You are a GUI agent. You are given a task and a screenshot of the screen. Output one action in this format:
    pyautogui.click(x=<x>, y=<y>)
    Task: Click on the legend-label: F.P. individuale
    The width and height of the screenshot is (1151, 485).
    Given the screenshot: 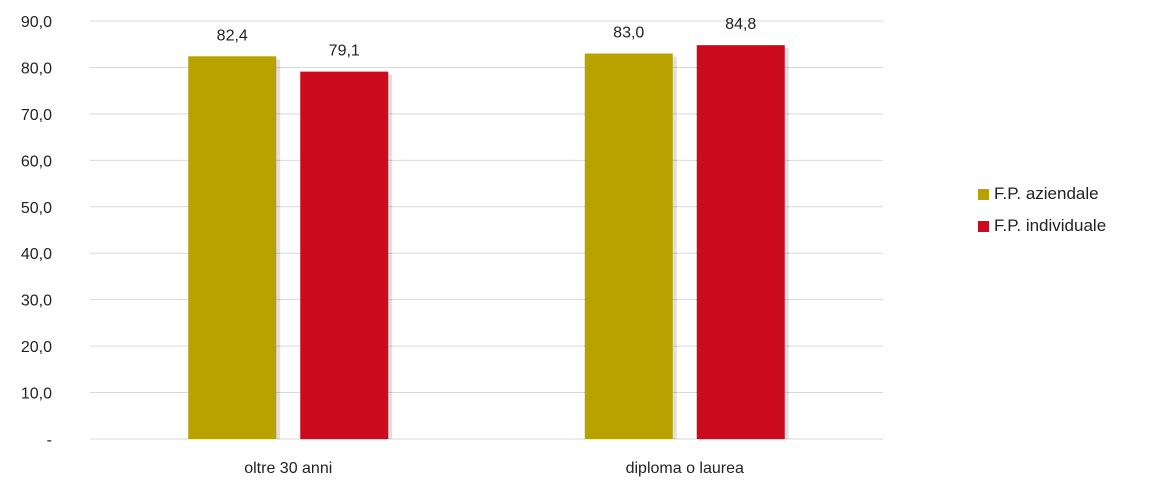 What is the action you would take?
    pyautogui.click(x=1050, y=225)
    